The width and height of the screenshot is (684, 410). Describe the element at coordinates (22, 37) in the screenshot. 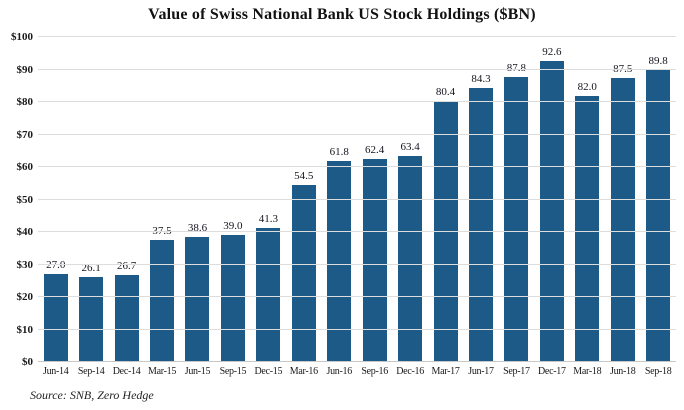

I see `y-tick-label: $100` at that location.